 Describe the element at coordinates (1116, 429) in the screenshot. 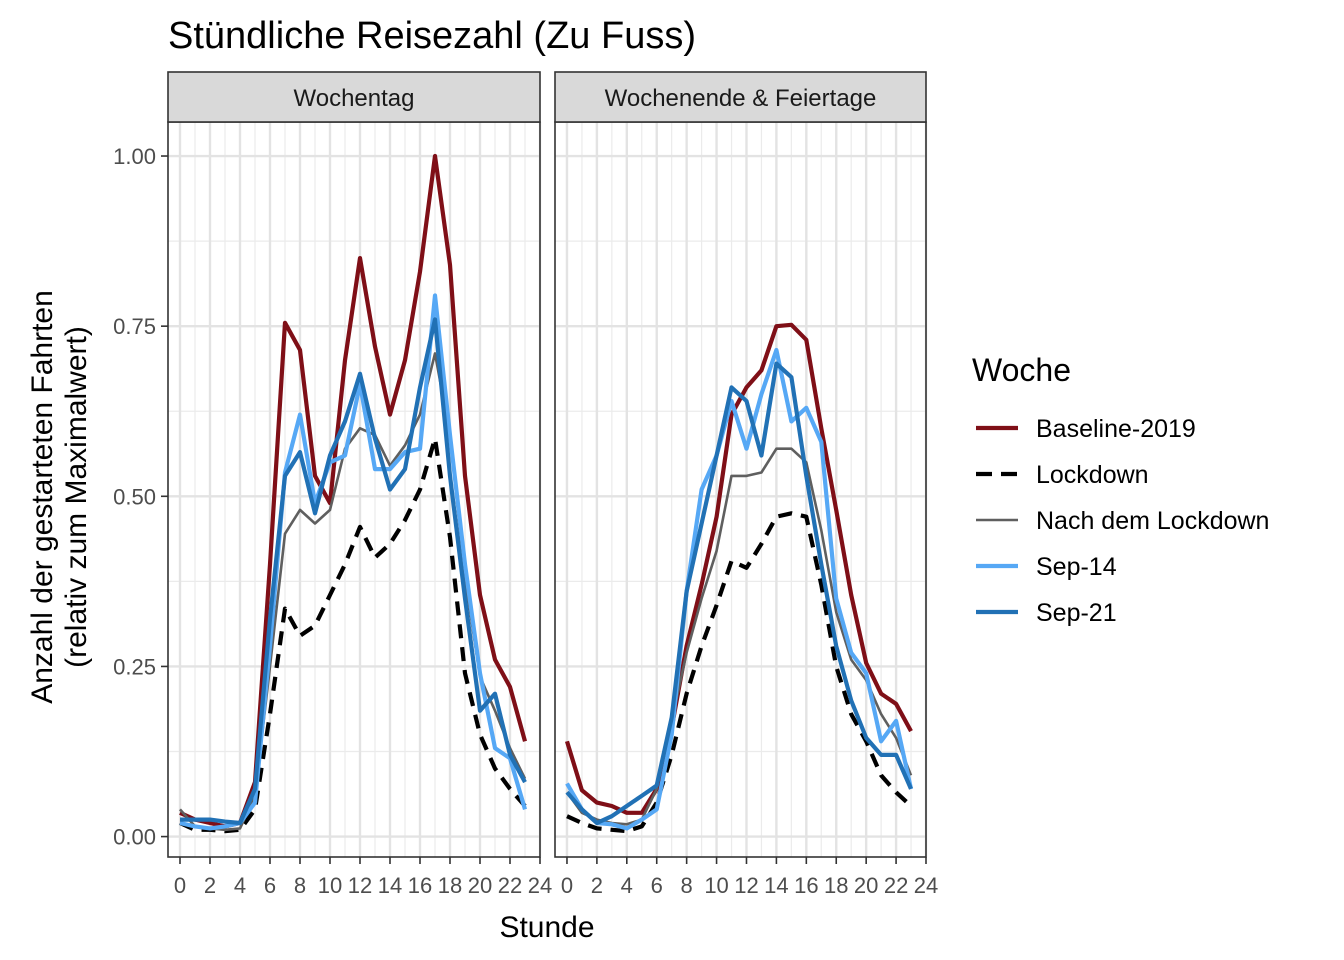

I see `legend-label-baseline-2019: Baseline-2019` at that location.